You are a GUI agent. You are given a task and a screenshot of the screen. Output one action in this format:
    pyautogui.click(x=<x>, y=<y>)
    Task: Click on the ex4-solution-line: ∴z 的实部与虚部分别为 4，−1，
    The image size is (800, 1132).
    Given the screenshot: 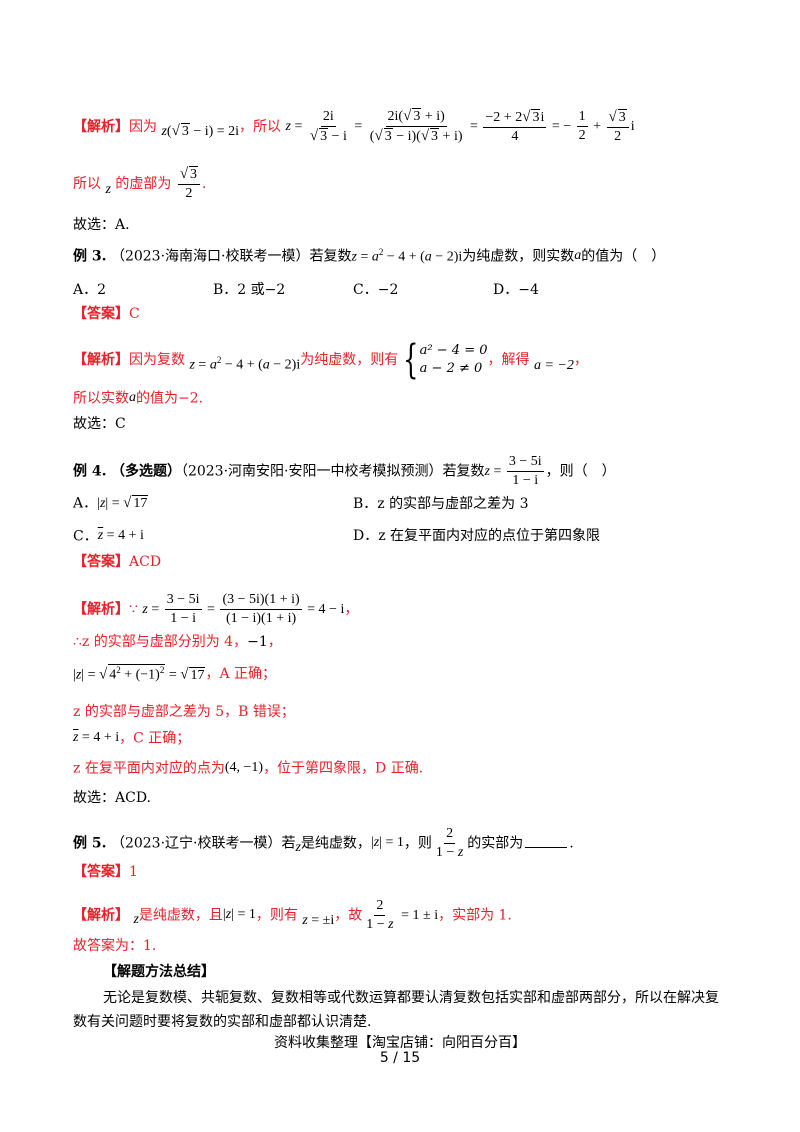 What is the action you would take?
    pyautogui.click(x=177, y=642)
    